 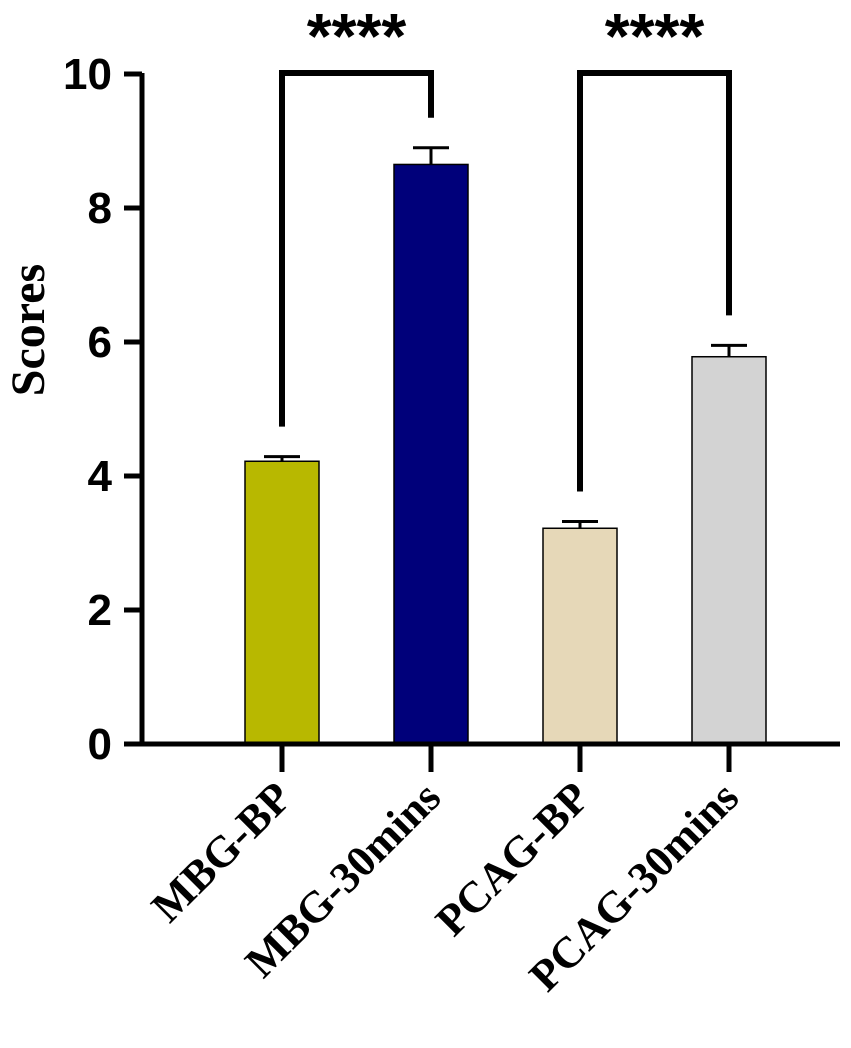 What do you see at coordinates (87, 74) in the screenshot?
I see `y-tick-label: 10` at bounding box center [87, 74].